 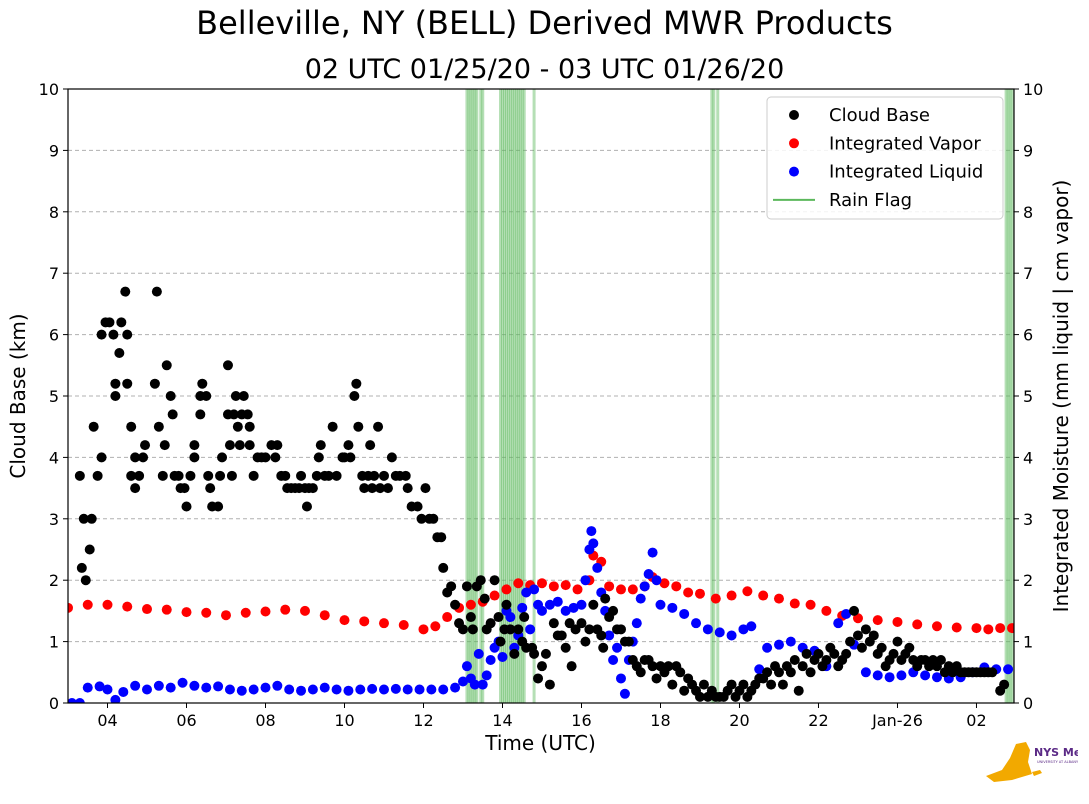 I want to click on legend-label: Cloud Base, so click(x=879, y=115).